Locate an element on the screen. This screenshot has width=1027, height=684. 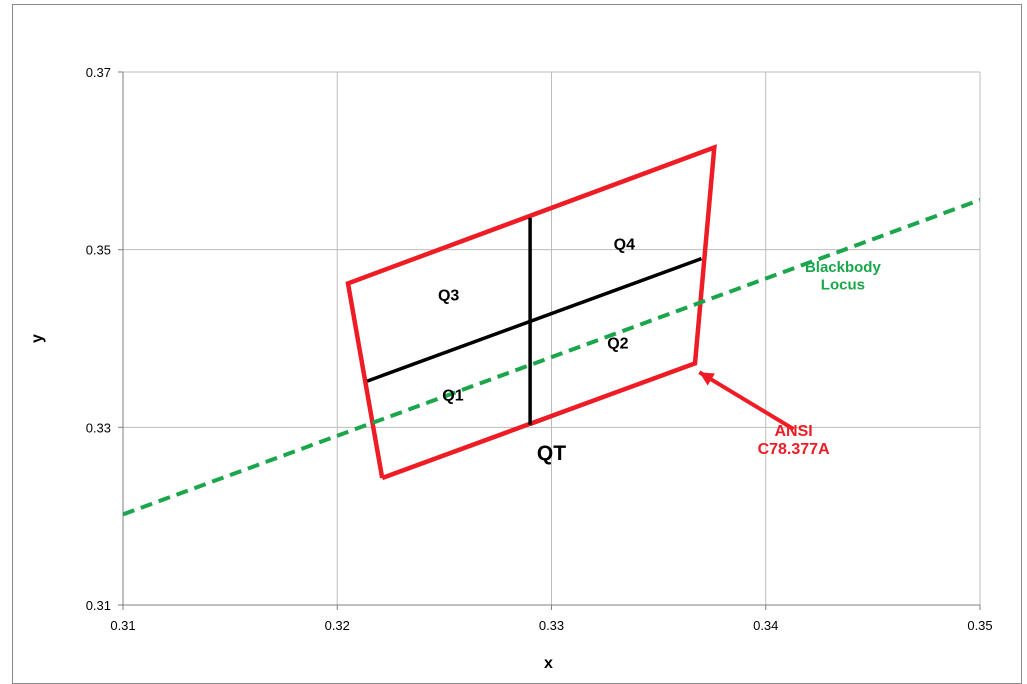
annotation-q1: Q1 is located at coordinates (452, 396).